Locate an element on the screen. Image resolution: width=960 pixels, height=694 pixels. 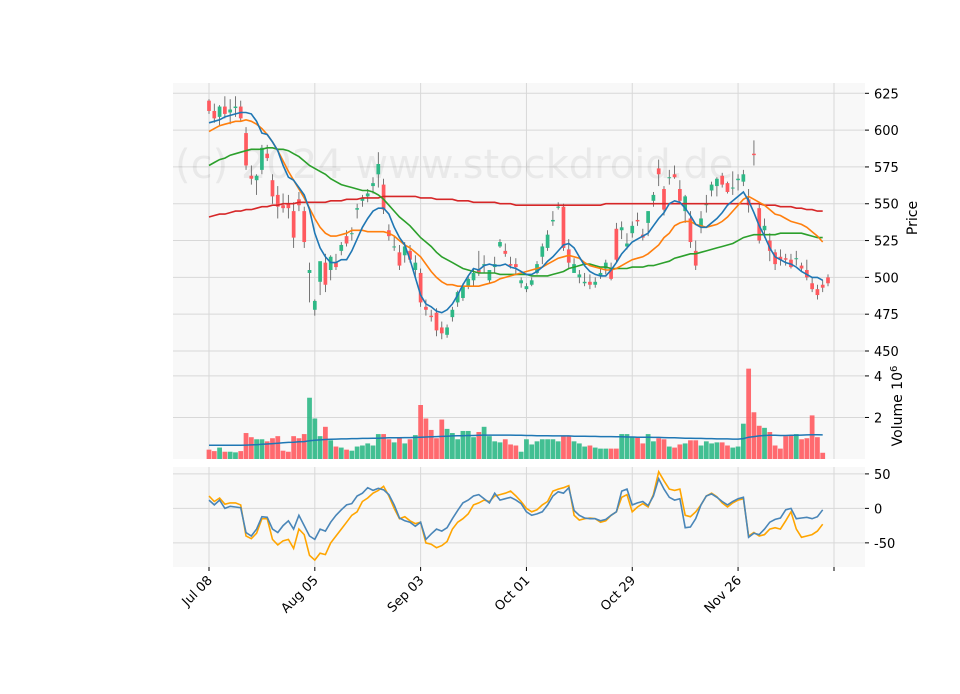
oscillator-tick-label: 0 is located at coordinates (878, 509).